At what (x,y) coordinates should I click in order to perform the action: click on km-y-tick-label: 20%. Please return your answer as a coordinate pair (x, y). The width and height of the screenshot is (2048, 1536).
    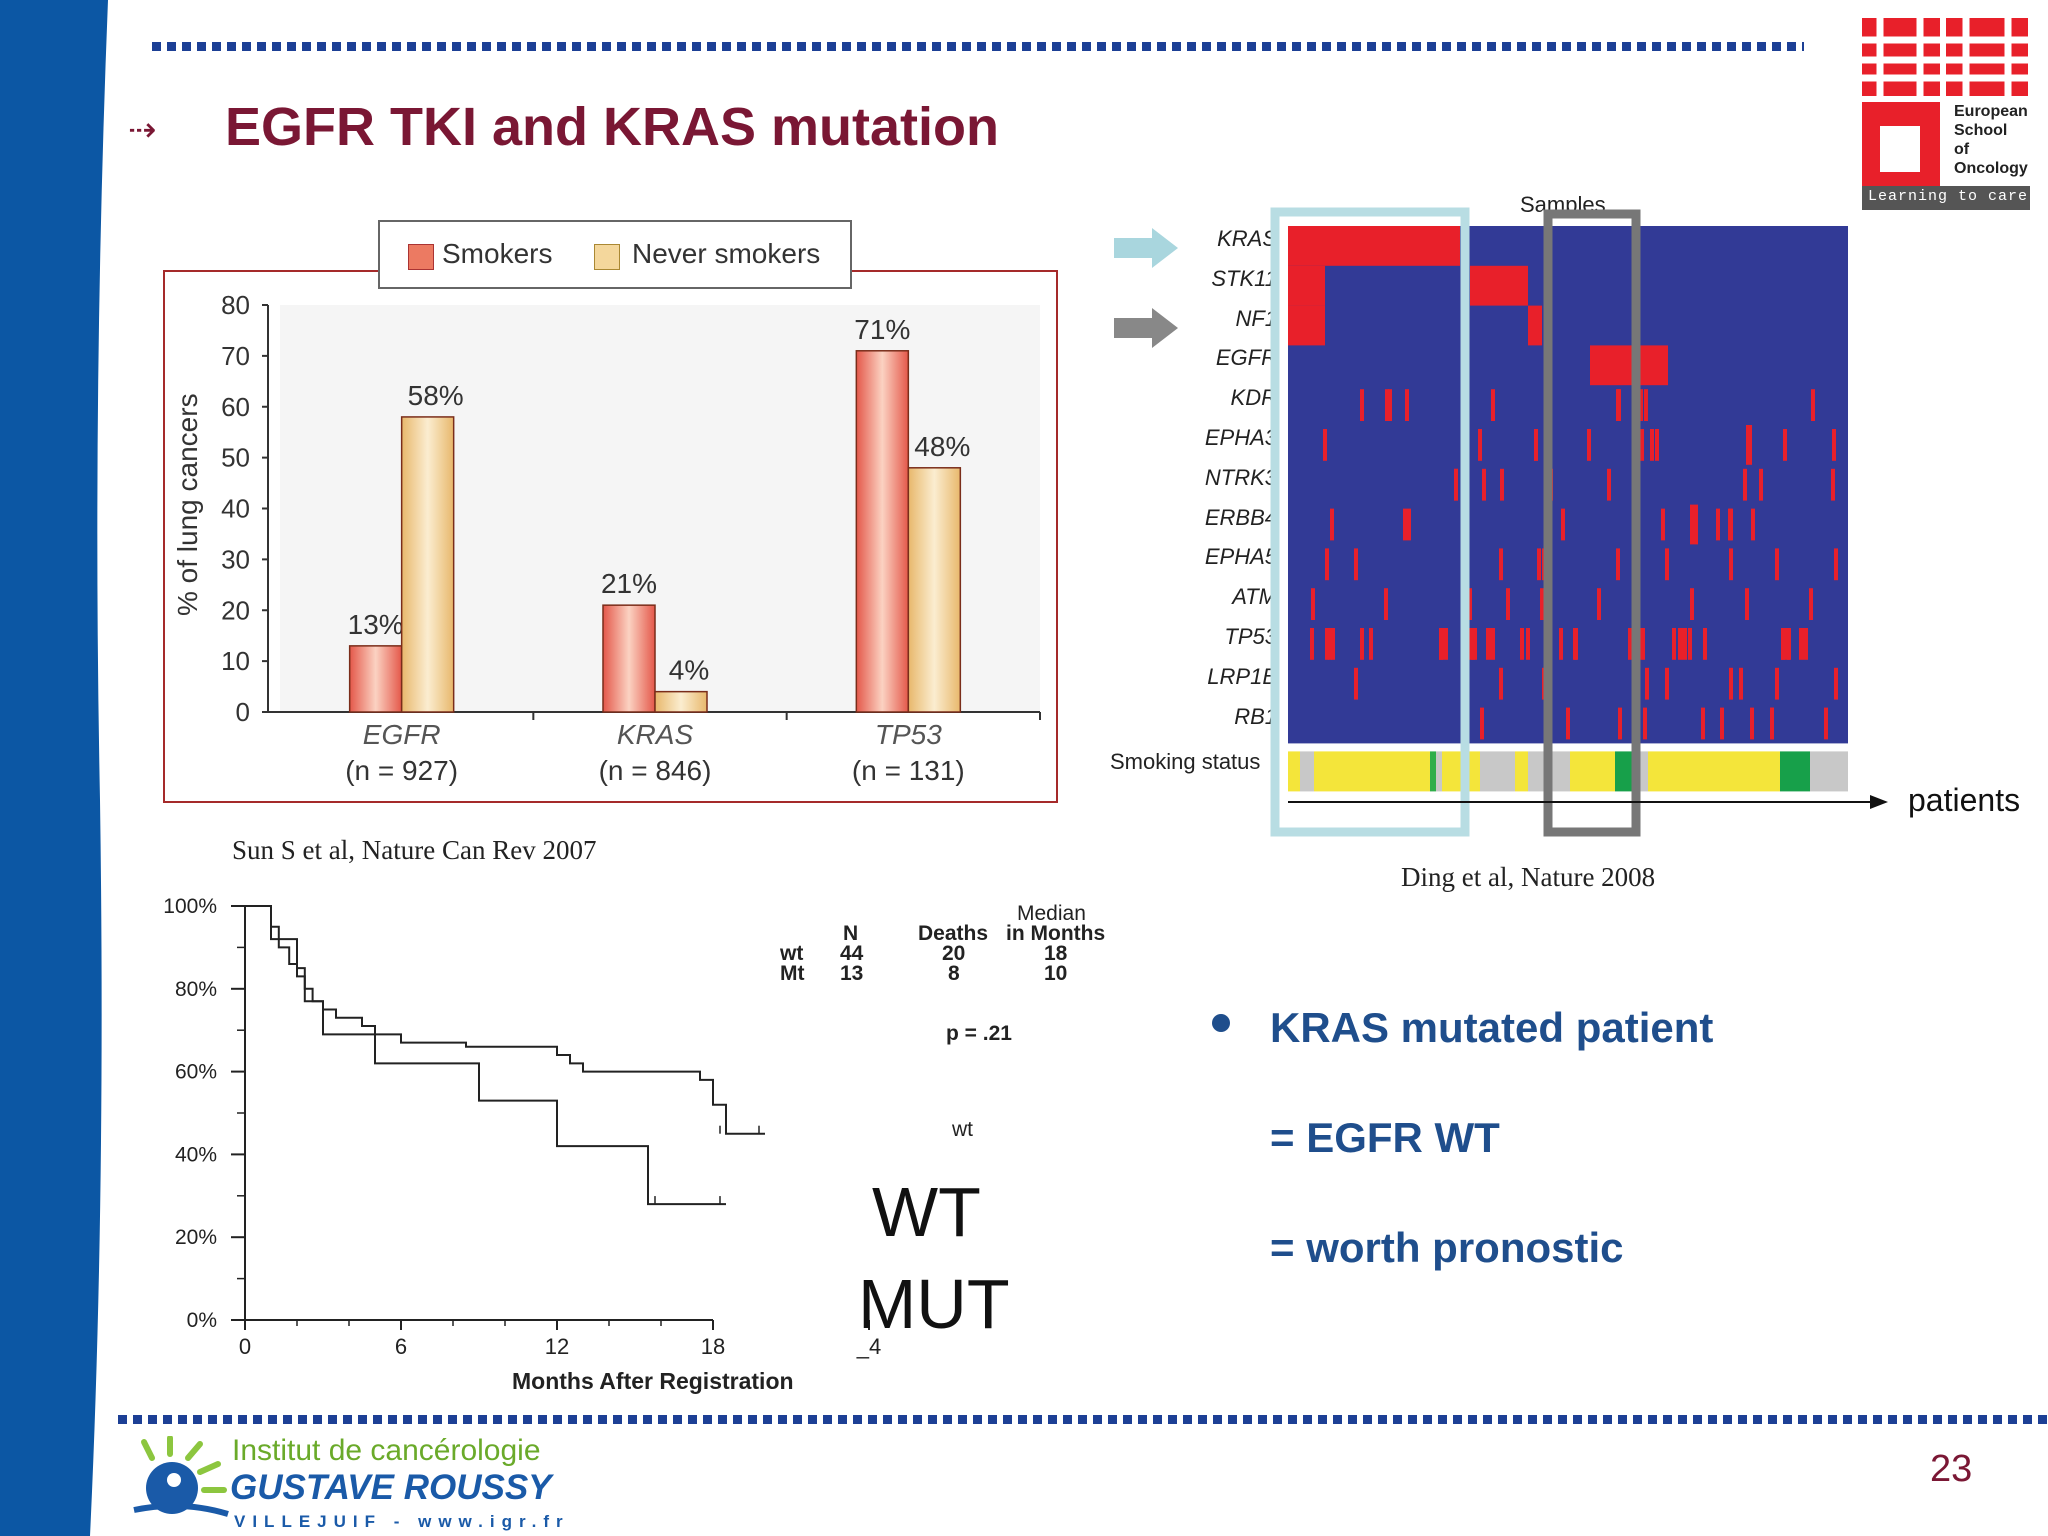
    Looking at the image, I should click on (196, 1237).